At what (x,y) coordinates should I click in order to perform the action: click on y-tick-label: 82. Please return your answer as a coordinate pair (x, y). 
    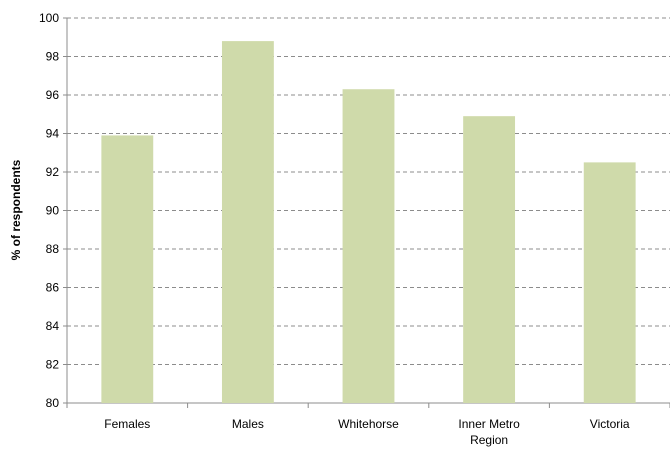
    Looking at the image, I should click on (53, 365).